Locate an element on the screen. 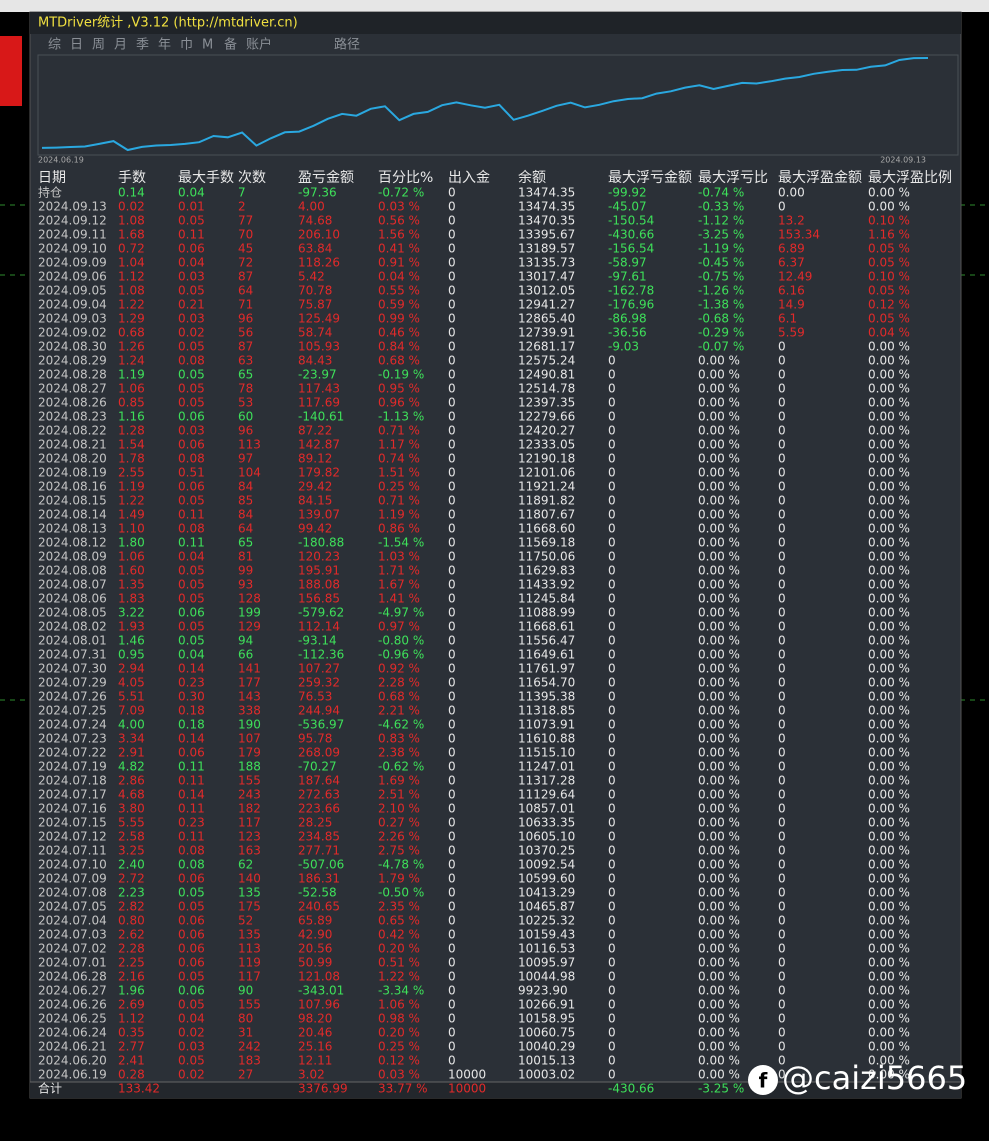 The width and height of the screenshot is (989, 1141). table-cell: 0.05 % is located at coordinates (889, 291).